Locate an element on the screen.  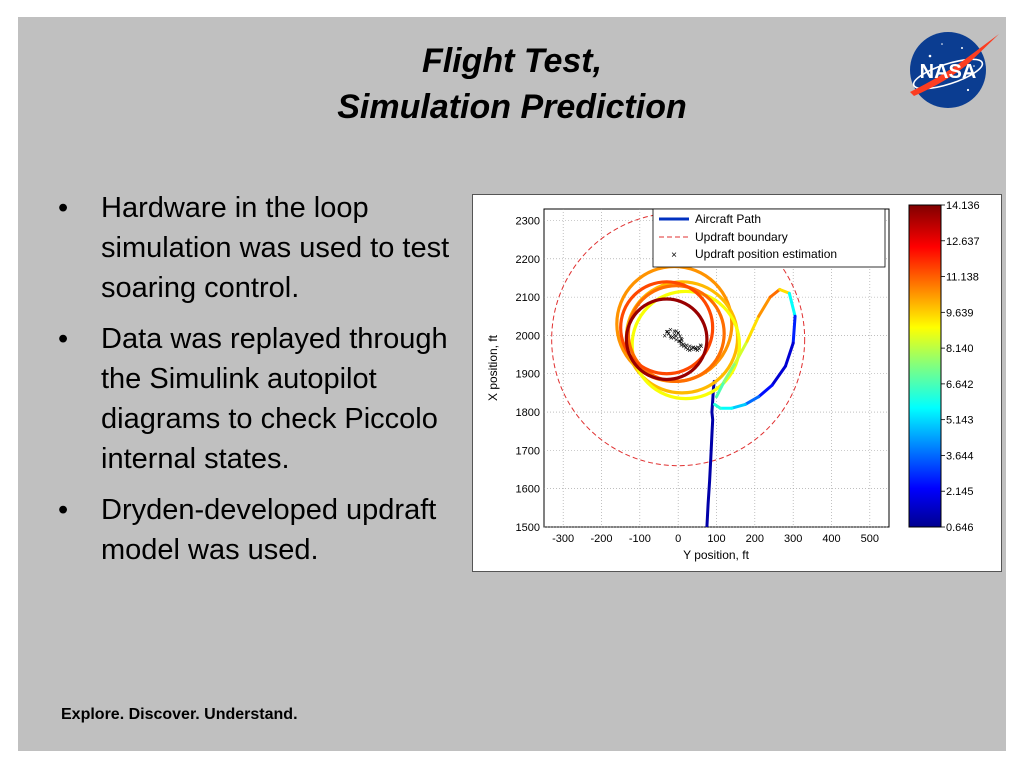
legend-box is located at coordinates (769, 238).